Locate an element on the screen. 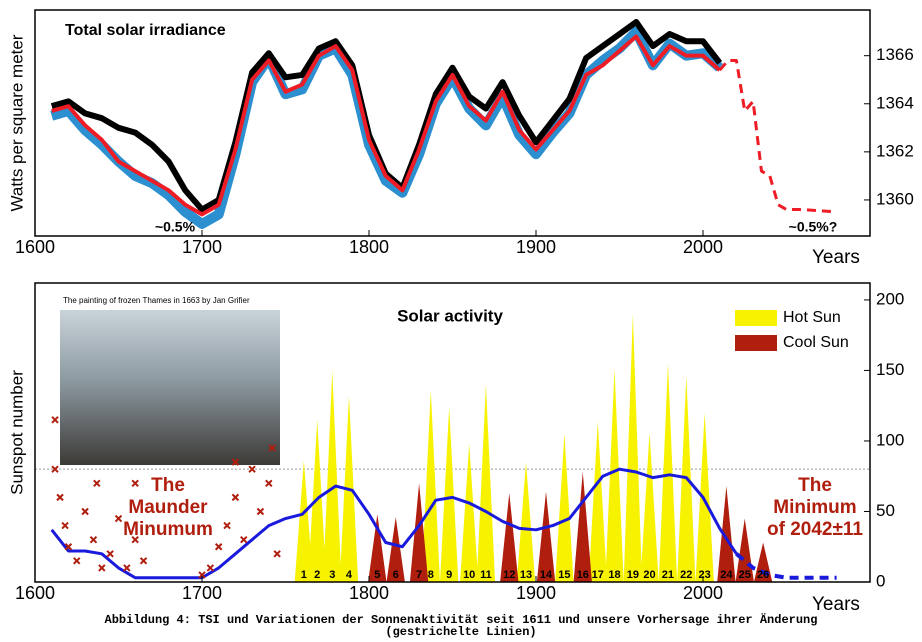  y-tick-label: 100 is located at coordinates (890, 439).